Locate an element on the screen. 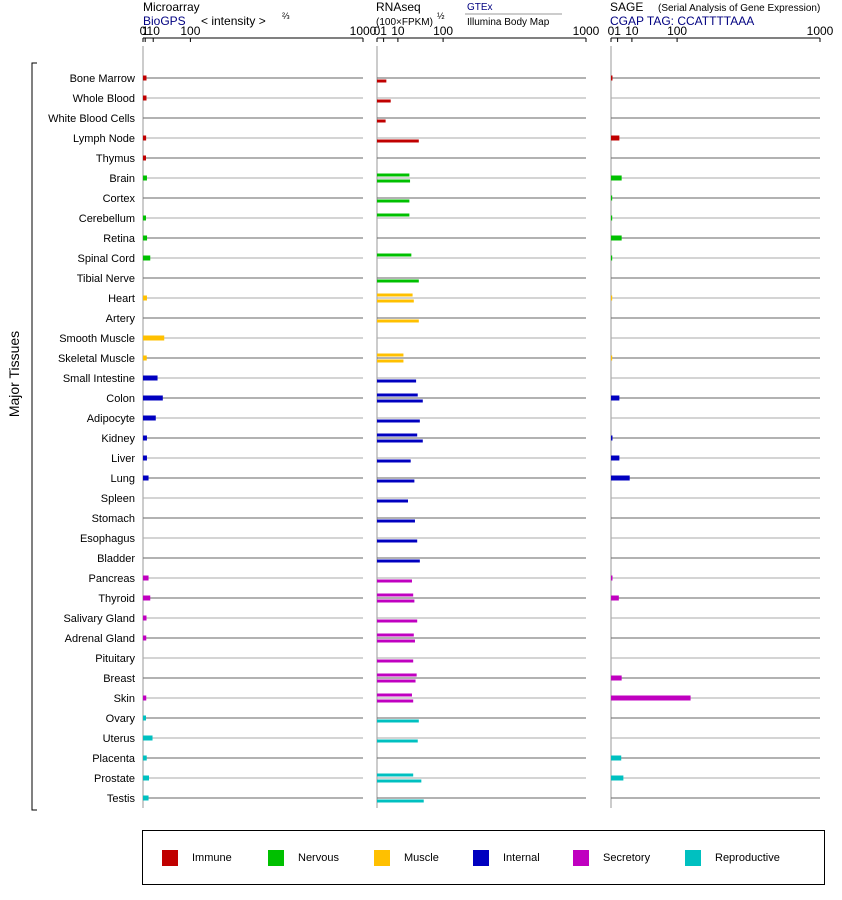 This screenshot has height=900, width=842. tissue-label-heart: Heart is located at coordinates (121, 299).